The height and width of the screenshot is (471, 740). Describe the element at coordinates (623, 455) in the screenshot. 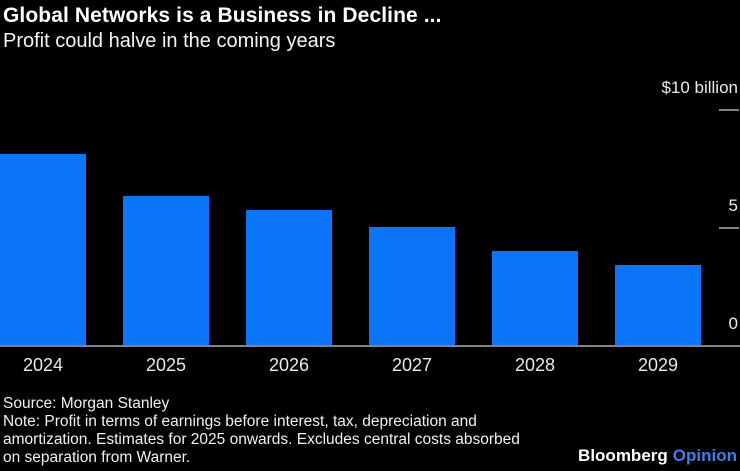

I see `bloomberg-wordmark: Bloomberg` at that location.